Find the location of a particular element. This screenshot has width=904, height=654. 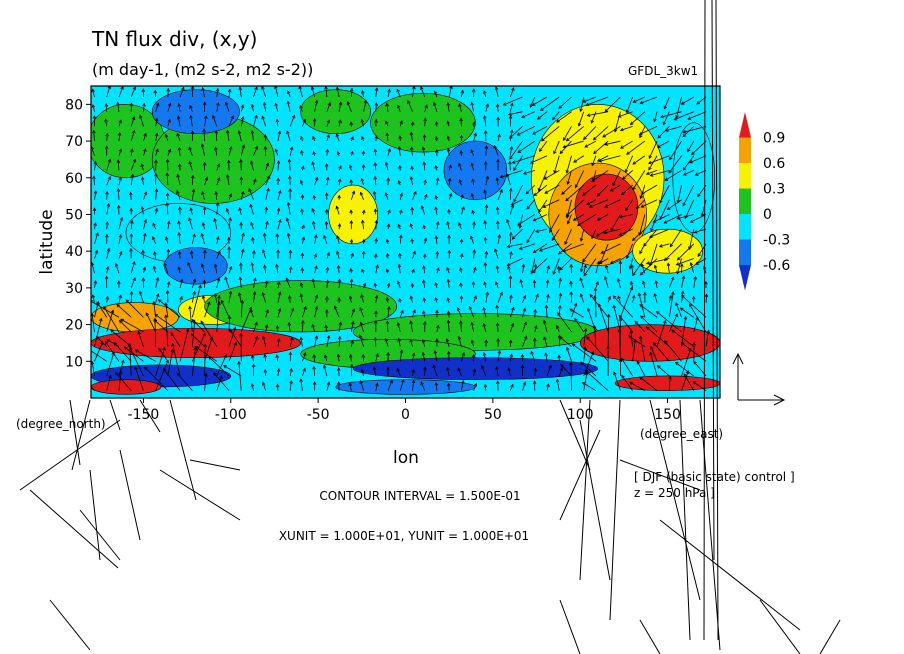

unit-note: XUNIT = 1.000E+01, YUNIT = 1.000E+01 is located at coordinates (404, 536).